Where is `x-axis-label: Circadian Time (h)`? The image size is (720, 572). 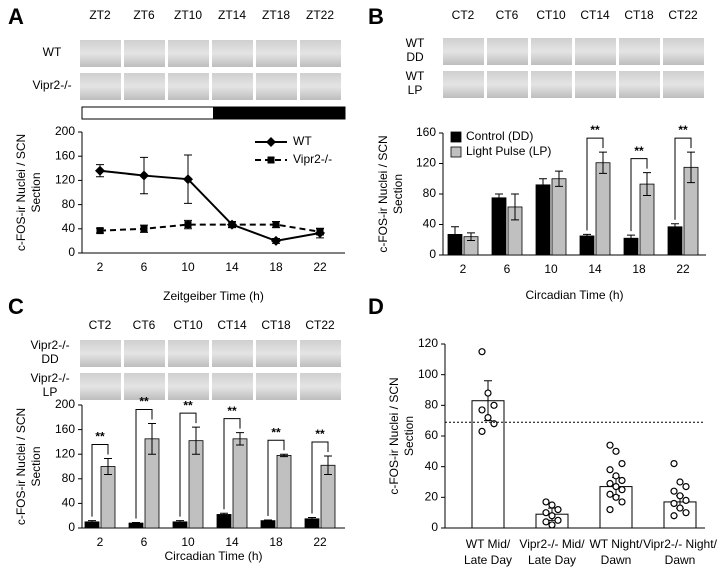
x-axis-label: Circadian Time (h) is located at coordinates (213, 556).